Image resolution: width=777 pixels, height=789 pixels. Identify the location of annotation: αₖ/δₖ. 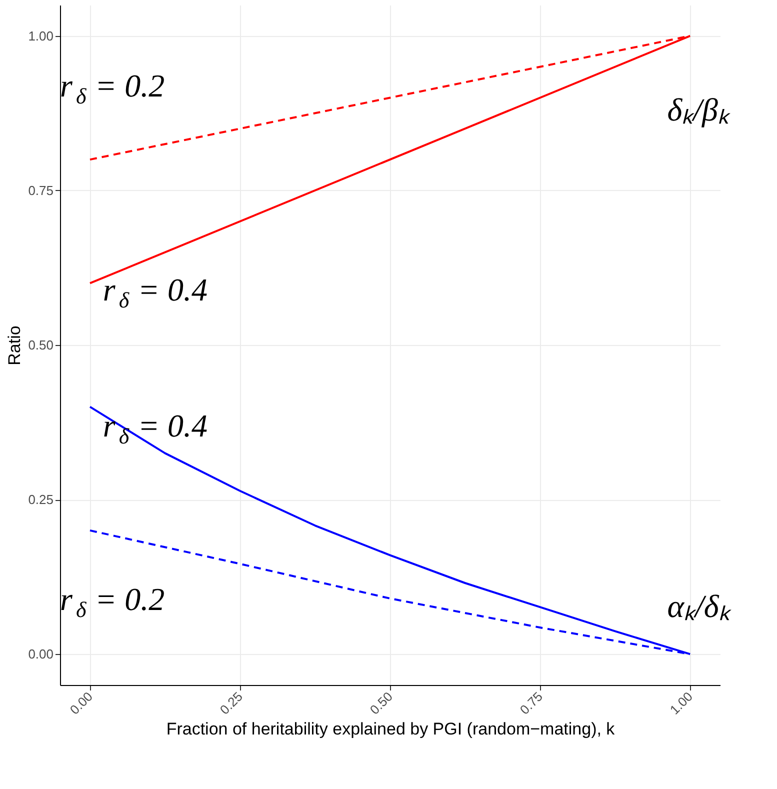
(699, 606).